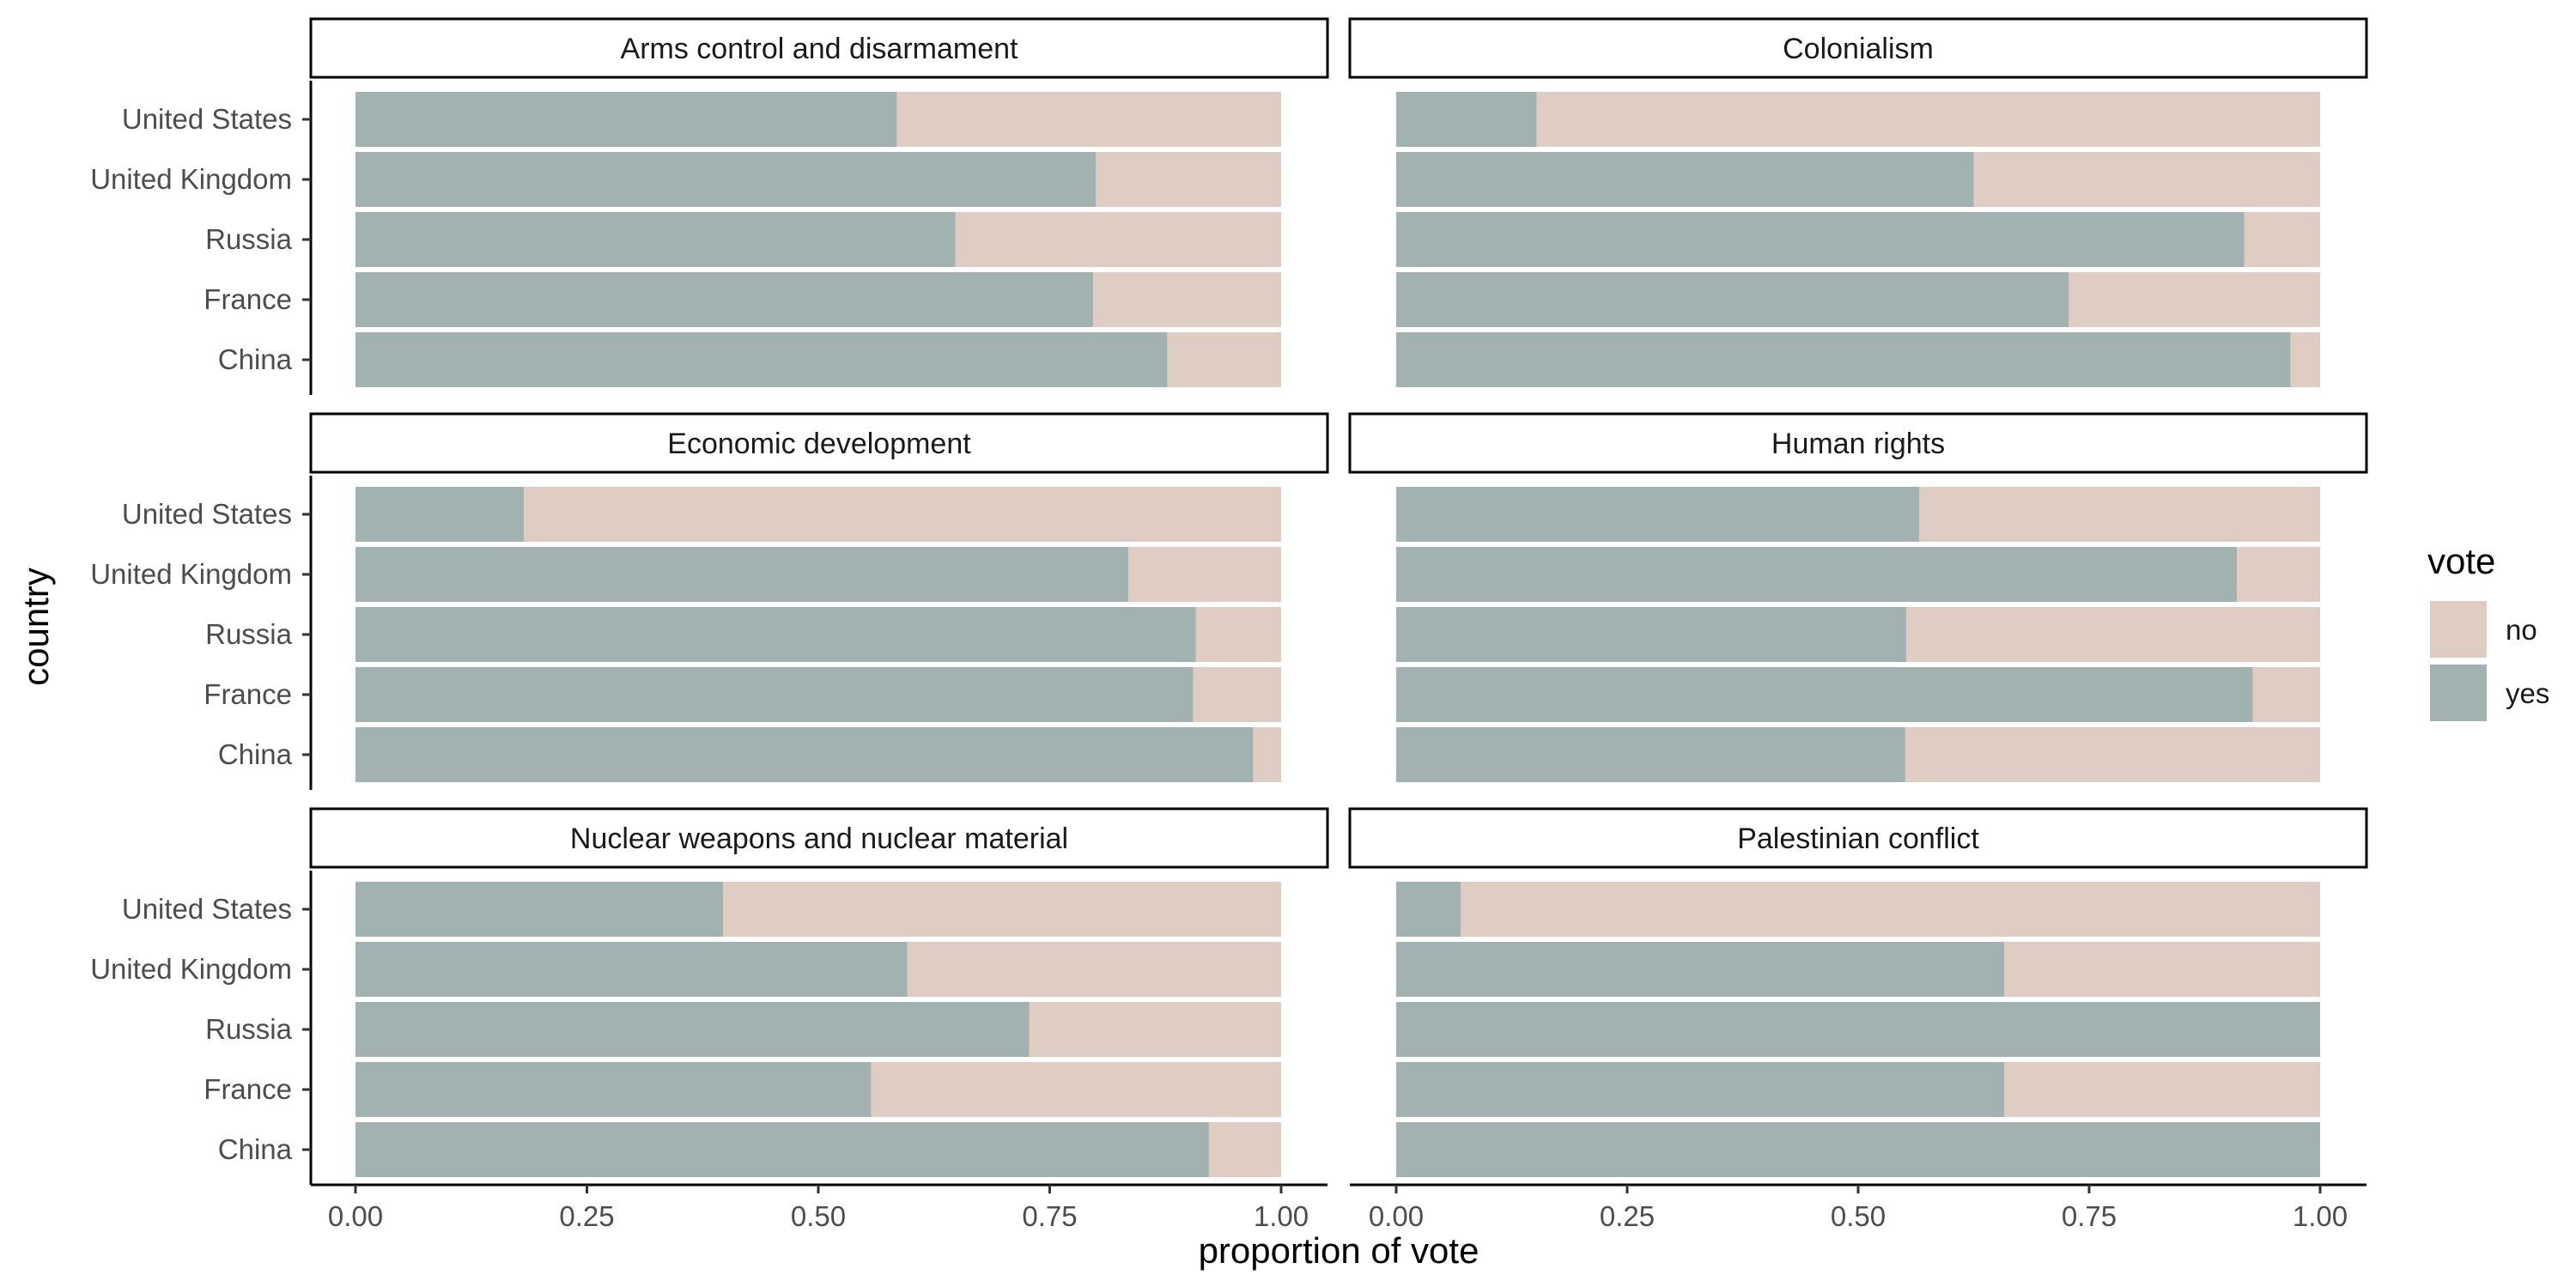  What do you see at coordinates (2528, 693) in the screenshot?
I see `legend-label: yes` at bounding box center [2528, 693].